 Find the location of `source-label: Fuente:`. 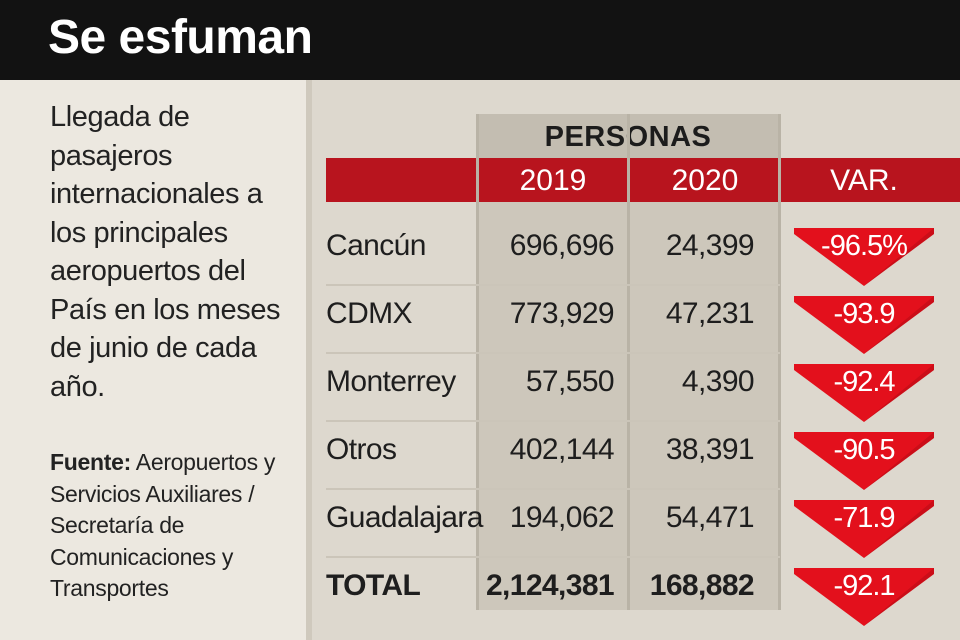

source-label: Fuente: is located at coordinates (90, 462).